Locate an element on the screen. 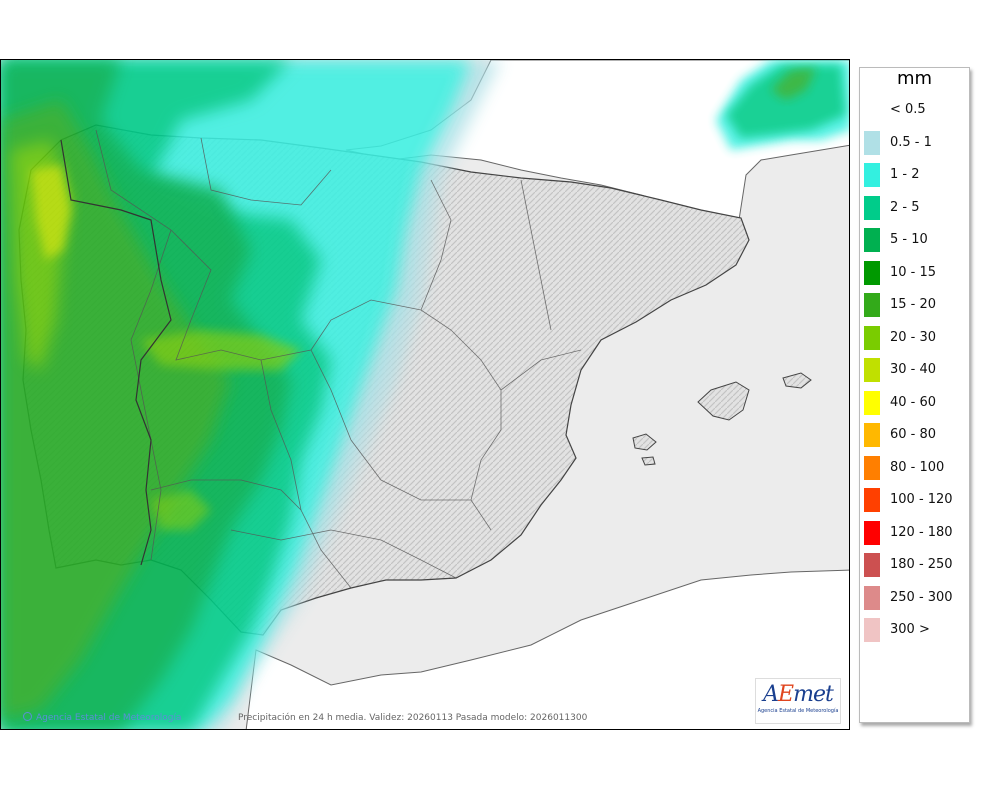 The width and height of the screenshot is (1000, 790). legend-label: 1 - 2 is located at coordinates (905, 174).